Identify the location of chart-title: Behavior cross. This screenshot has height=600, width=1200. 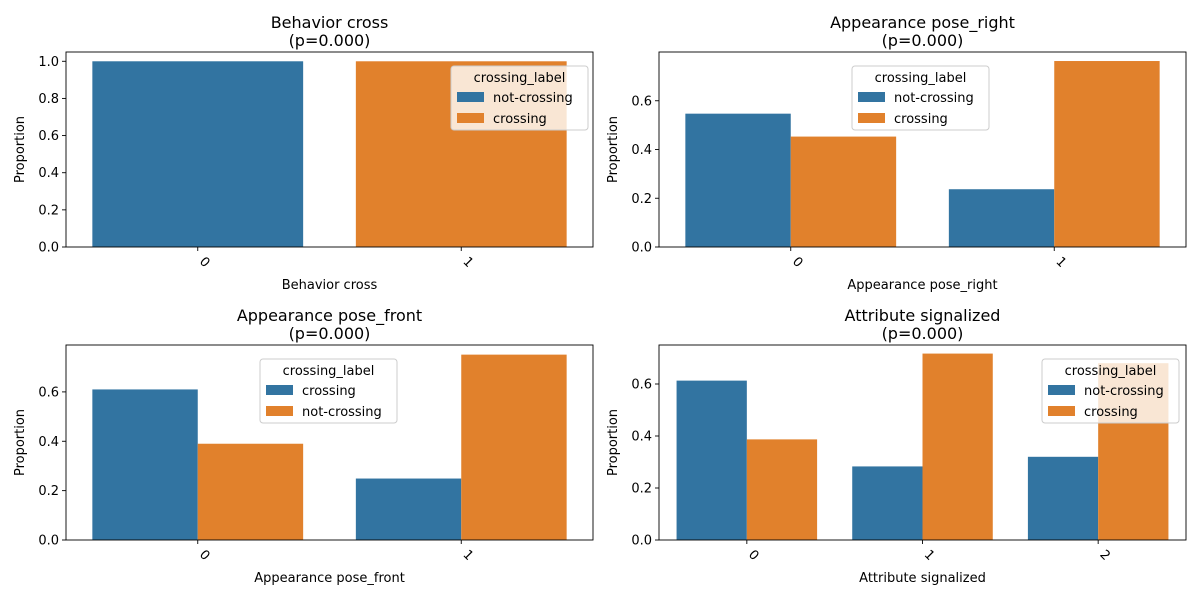
(330, 22).